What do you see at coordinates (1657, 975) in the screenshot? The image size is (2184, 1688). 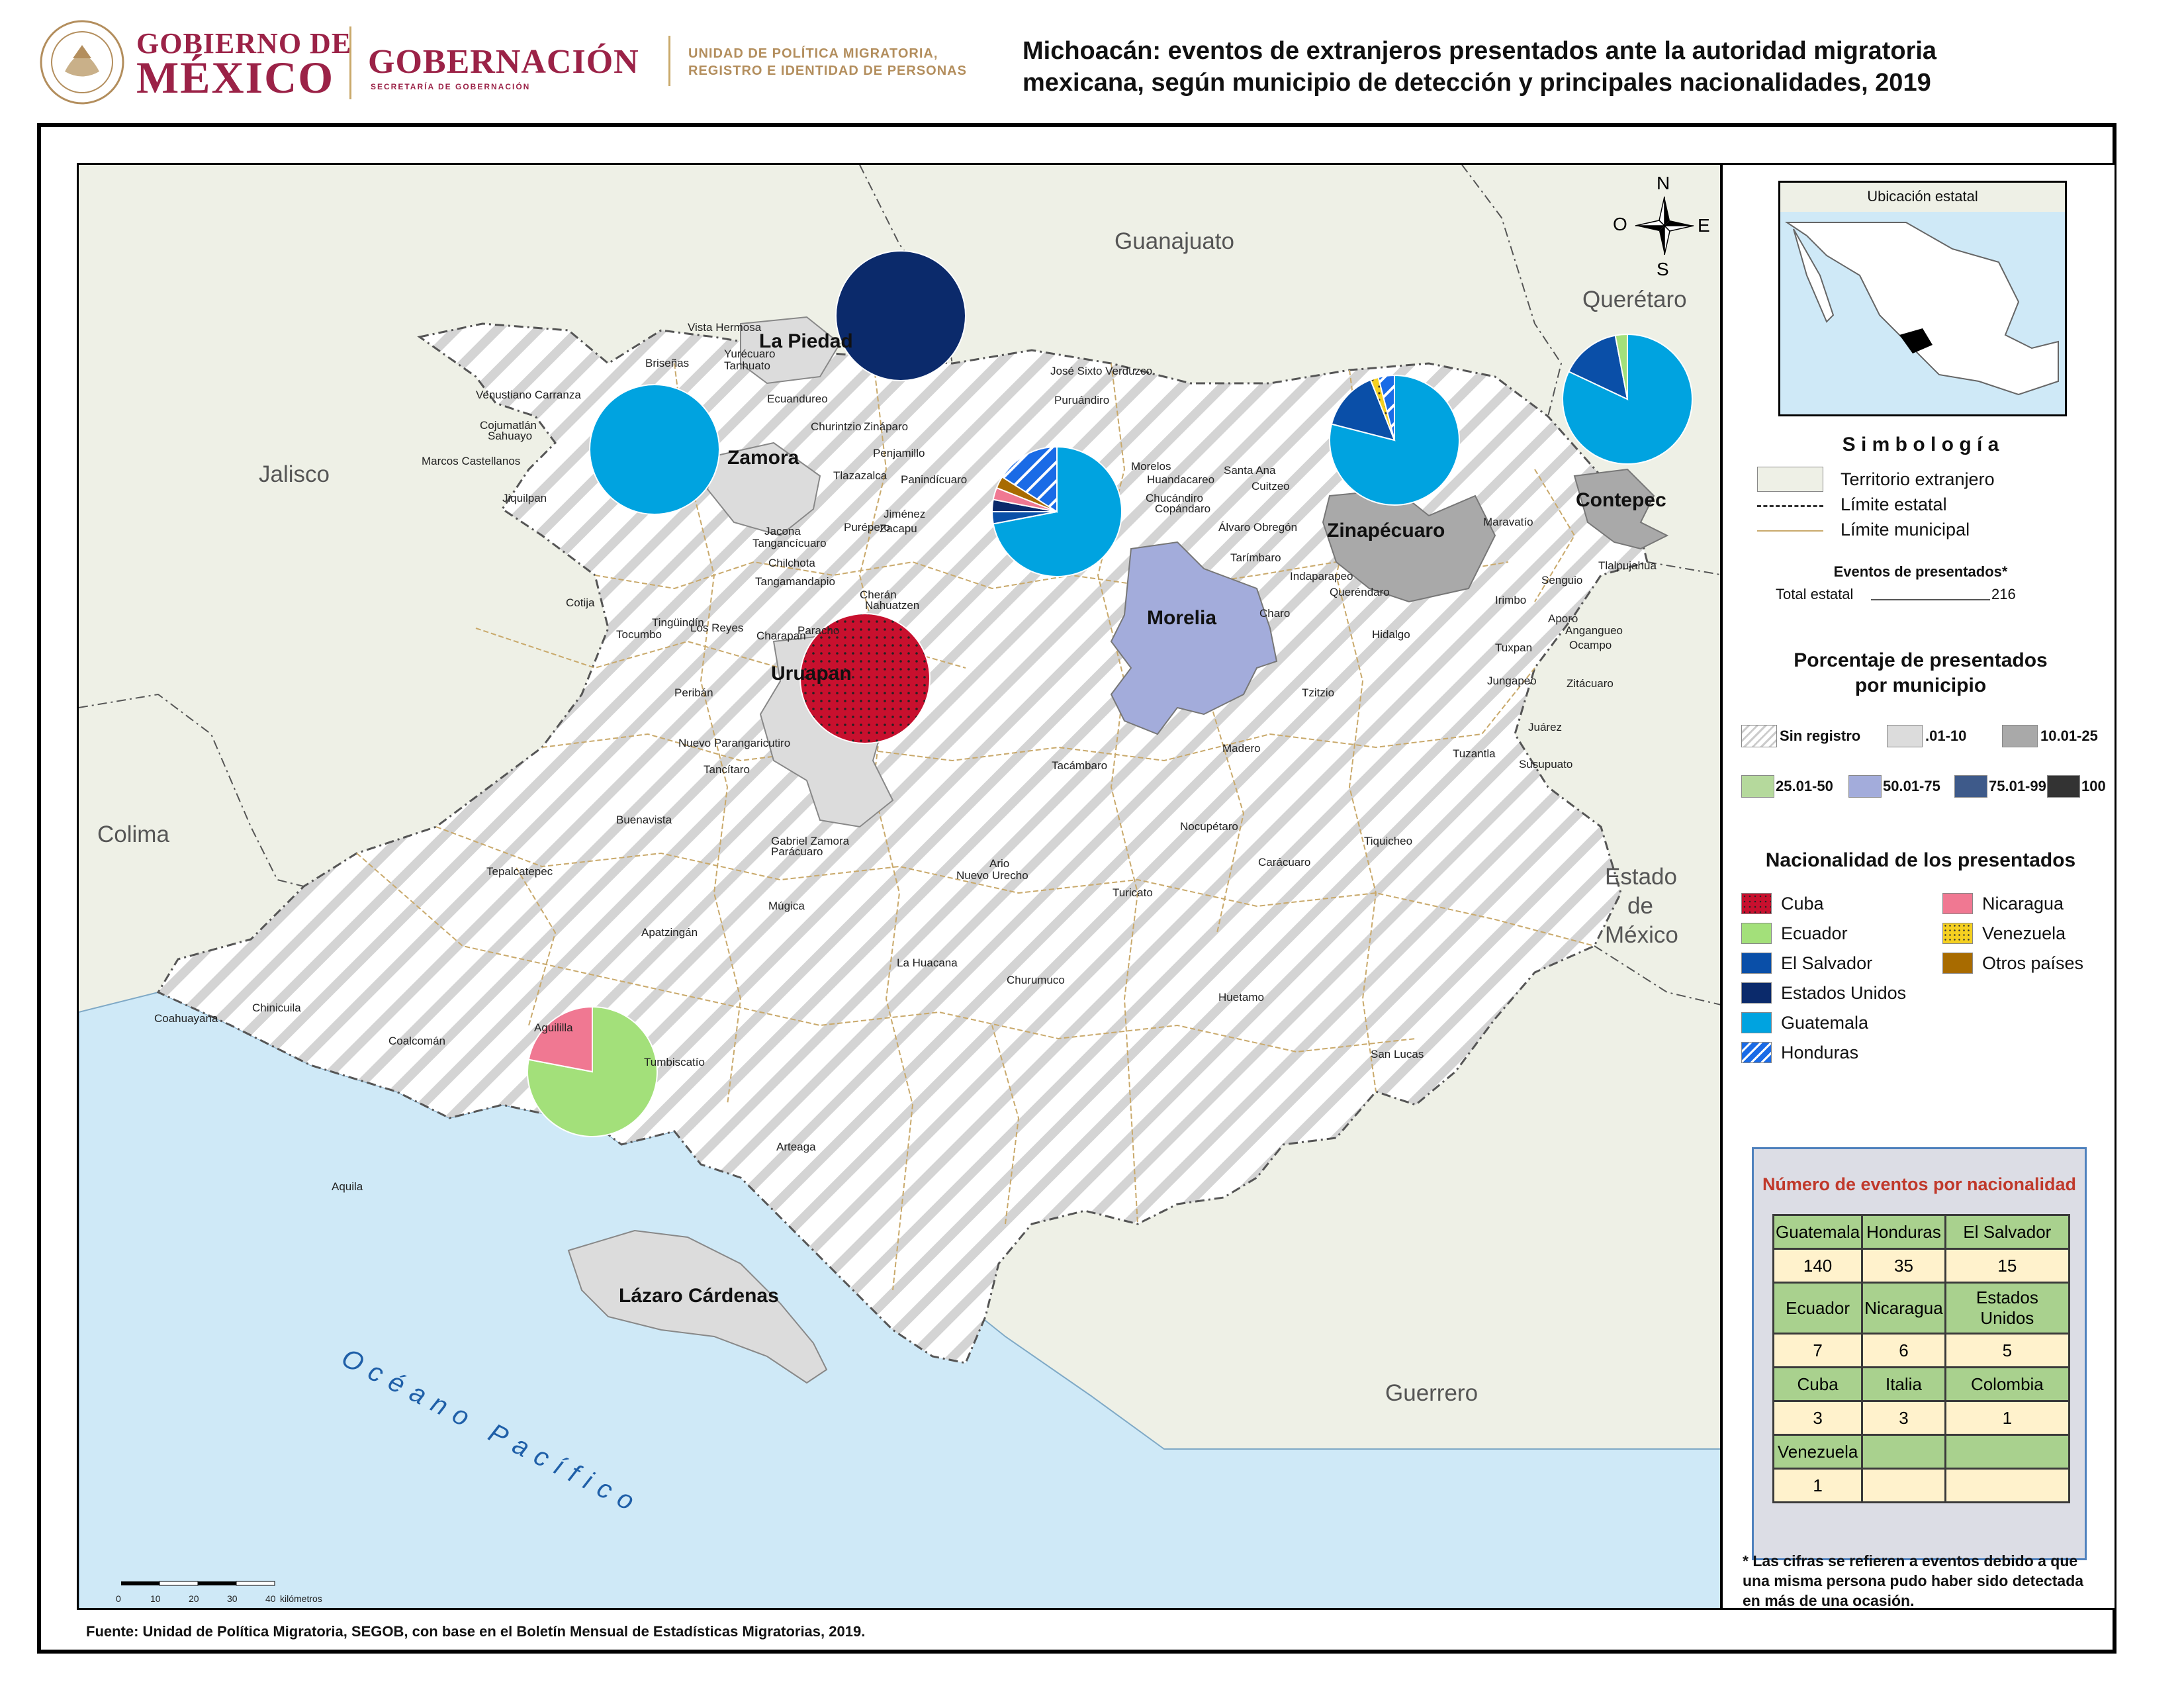 I see `border-guerrero-mexico` at bounding box center [1657, 975].